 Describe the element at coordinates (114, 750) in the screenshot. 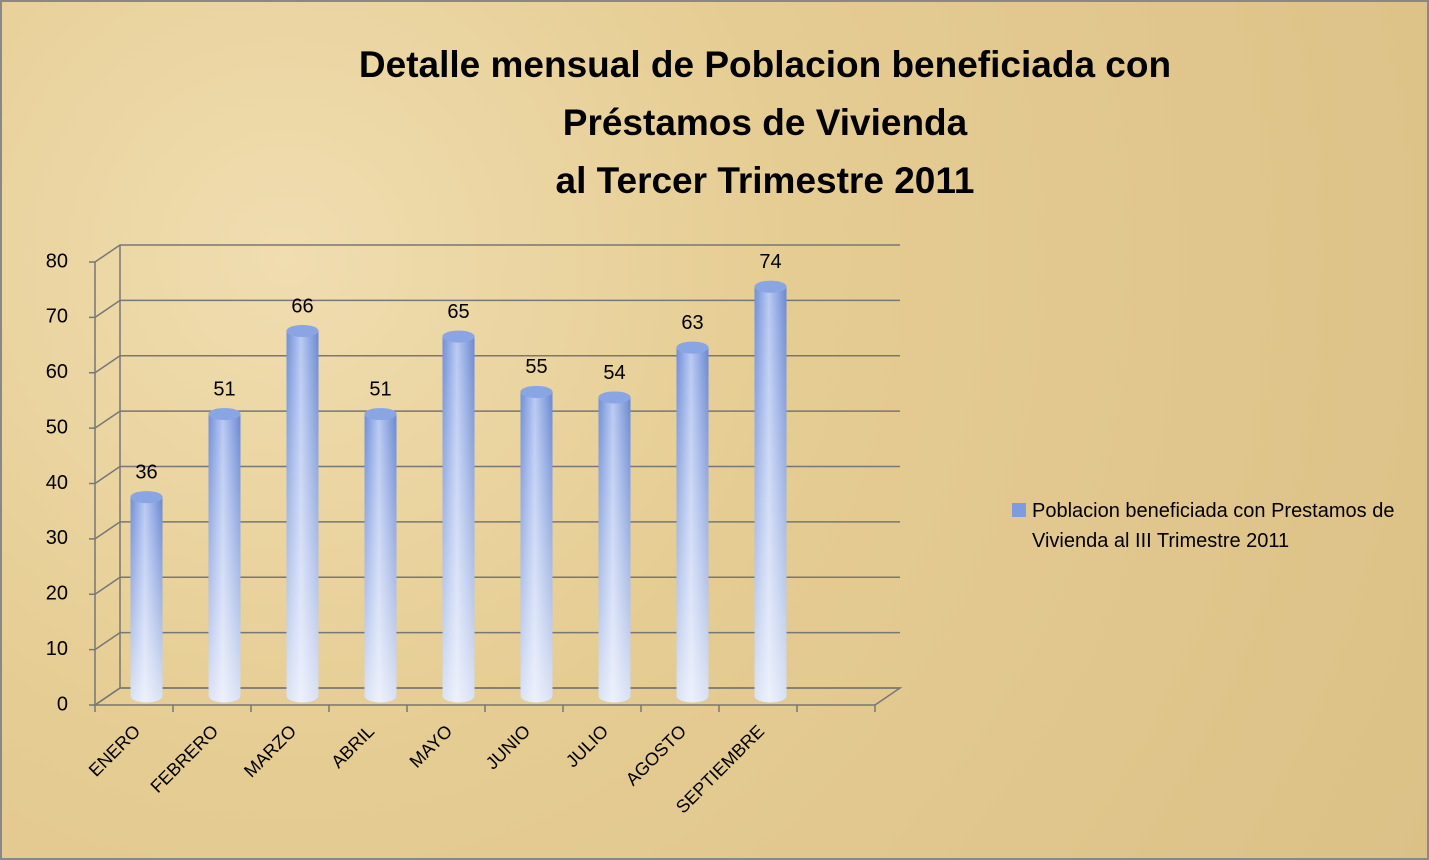

I see `x-tick-label: ENERO` at that location.